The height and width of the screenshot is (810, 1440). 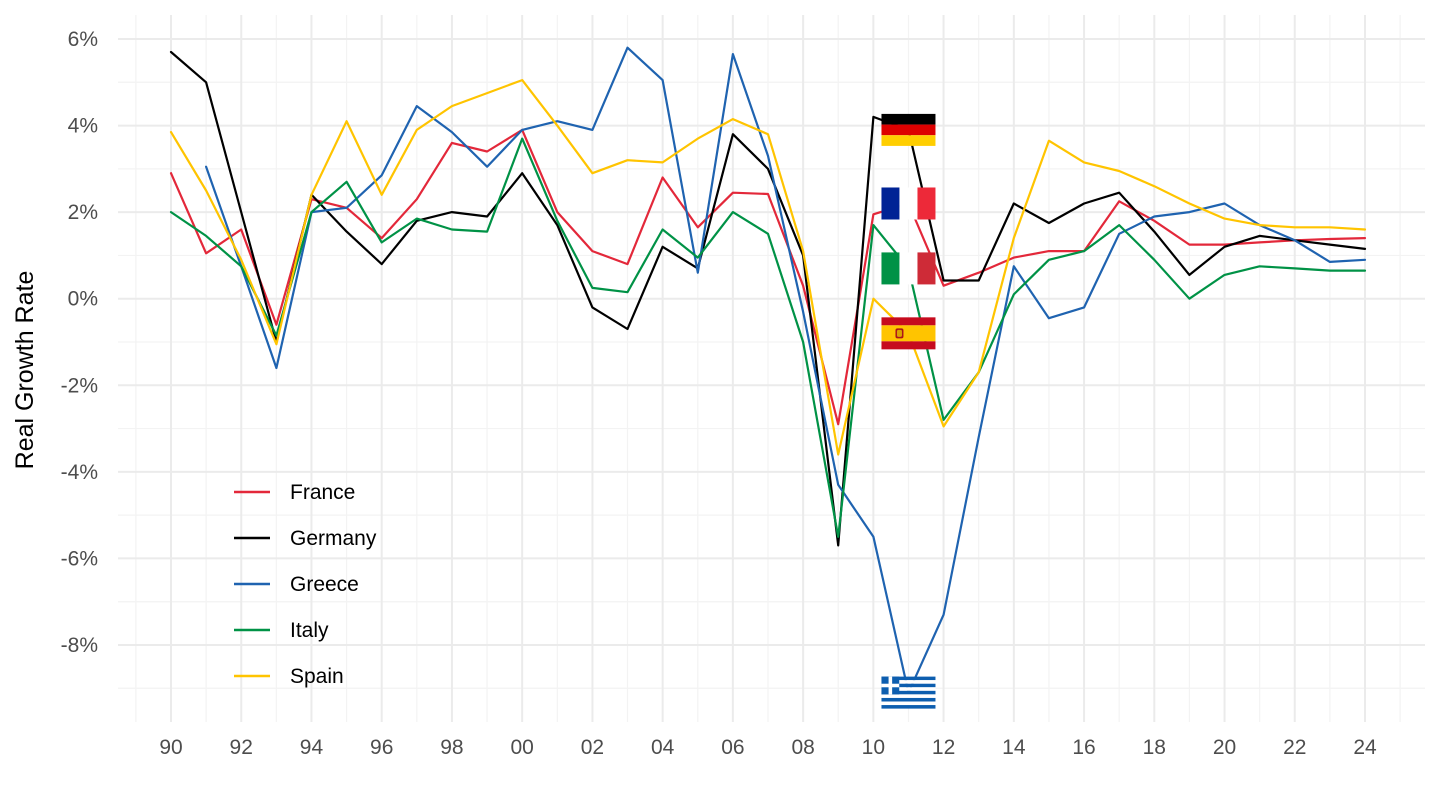 What do you see at coordinates (732, 747) in the screenshot?
I see `x-tick-label: 06` at bounding box center [732, 747].